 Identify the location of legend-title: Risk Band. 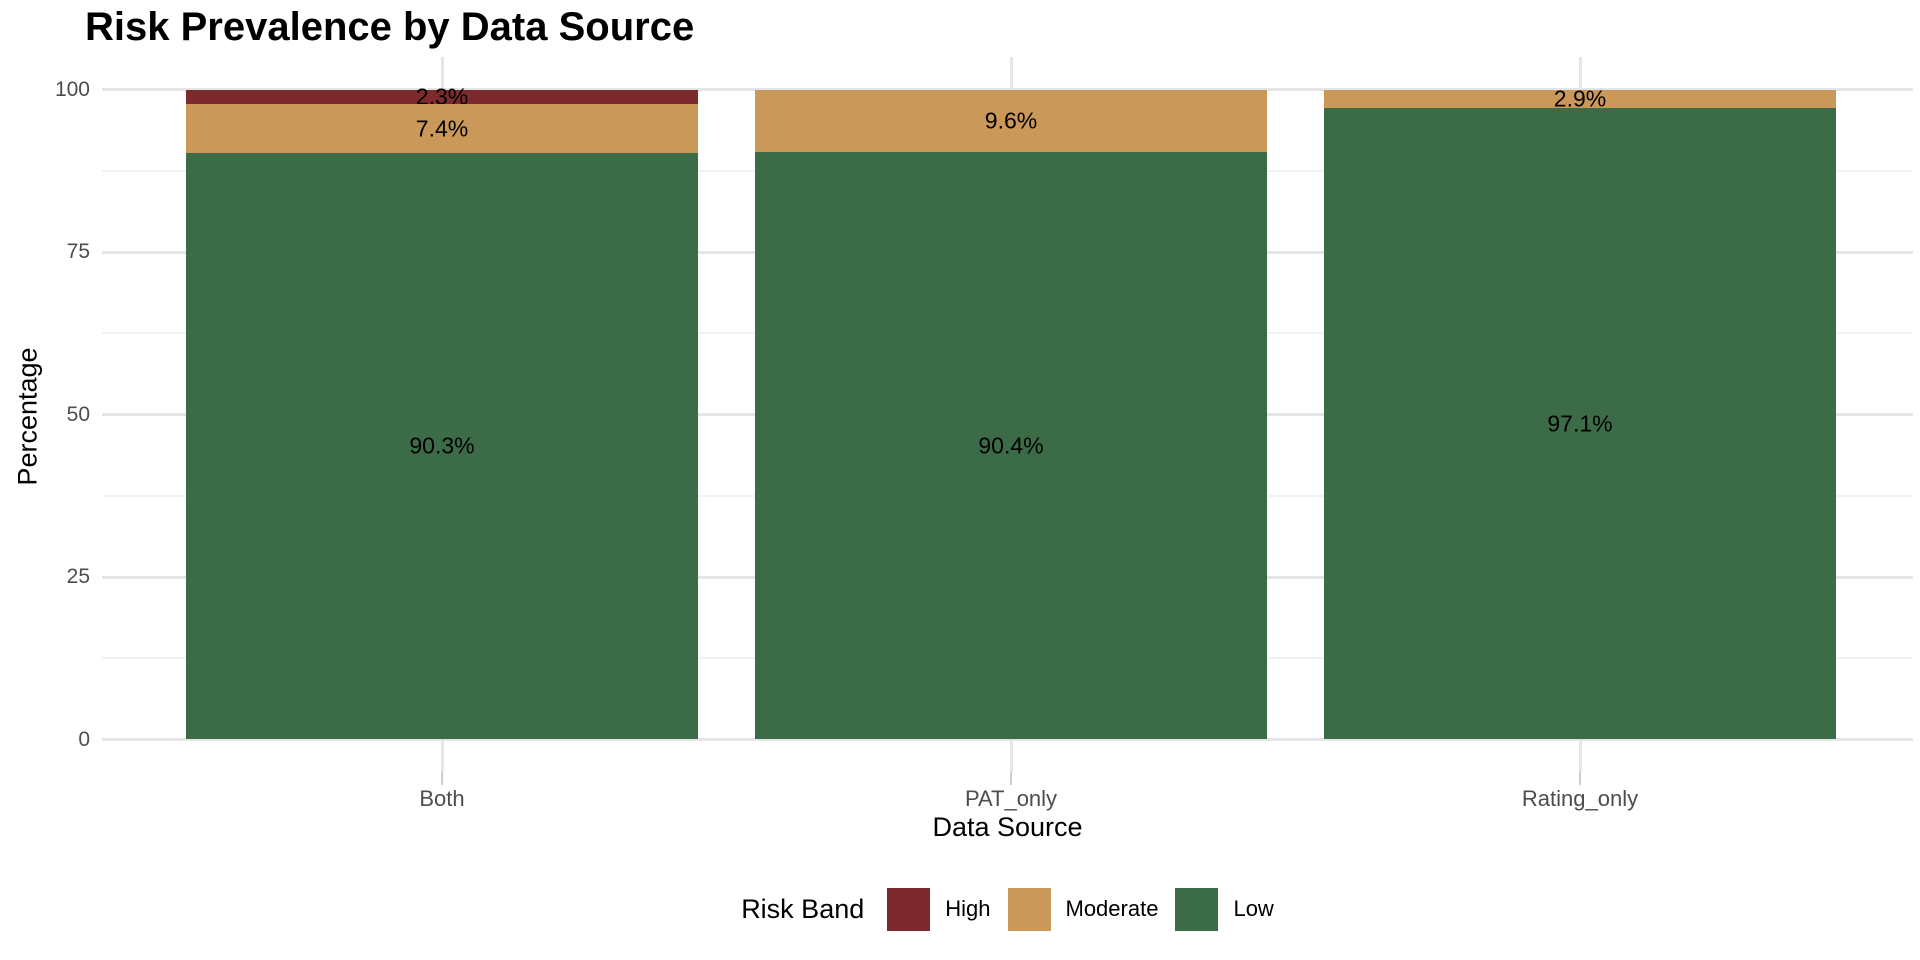
(803, 908).